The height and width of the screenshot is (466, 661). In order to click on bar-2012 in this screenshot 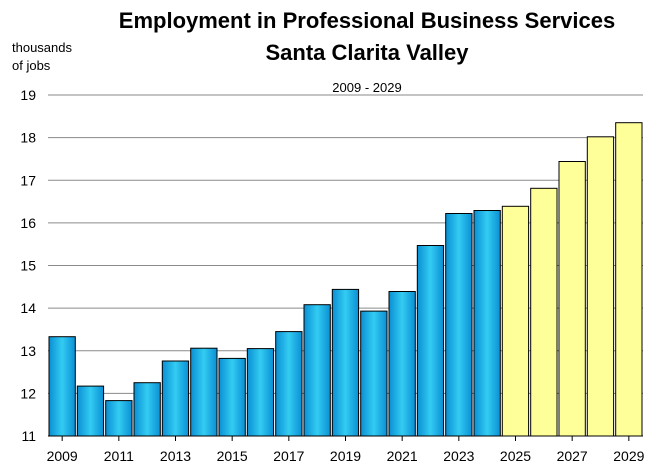, I will do `click(147, 409)`.